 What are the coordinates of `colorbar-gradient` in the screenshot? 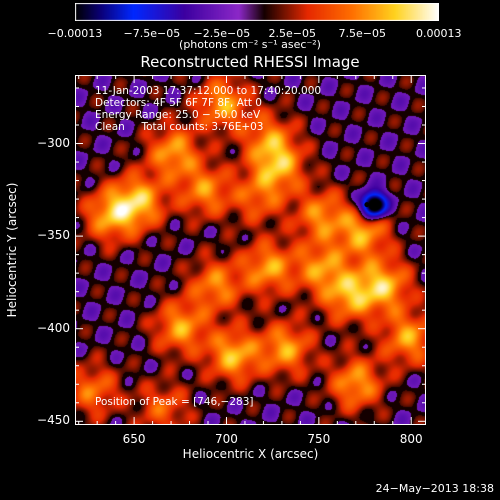 It's located at (257, 12).